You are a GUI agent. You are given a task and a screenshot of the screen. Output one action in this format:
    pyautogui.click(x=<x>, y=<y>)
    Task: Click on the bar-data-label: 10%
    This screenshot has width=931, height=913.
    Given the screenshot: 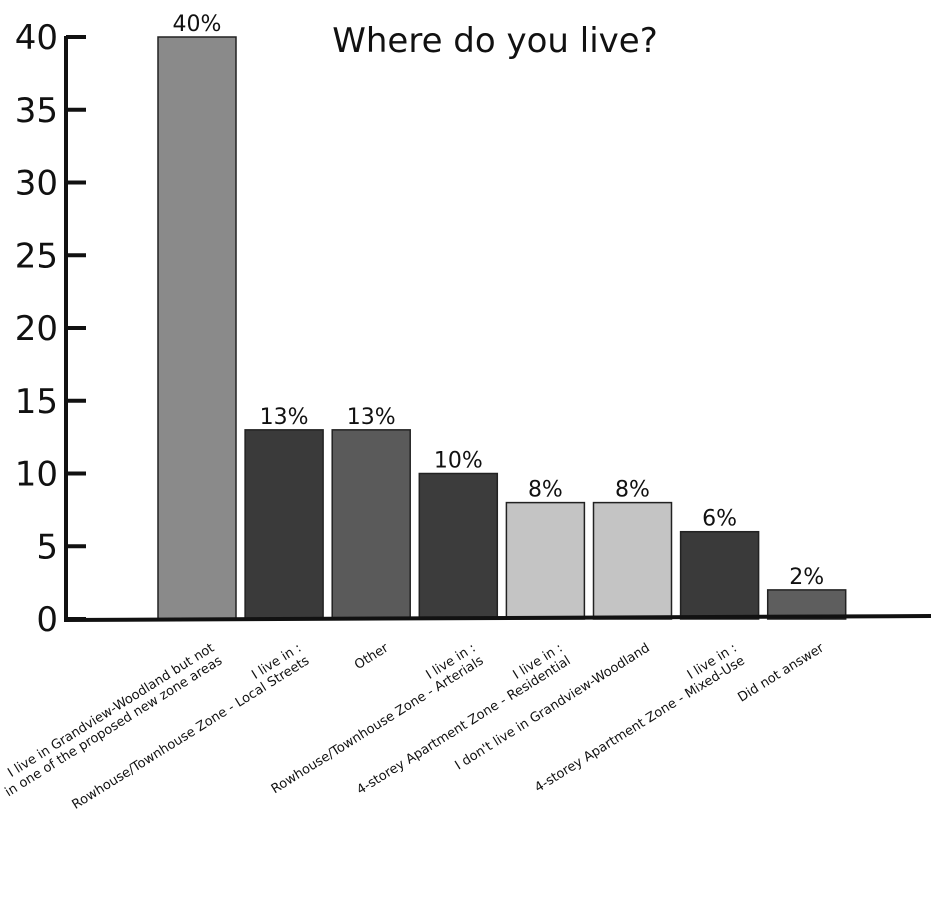 What is the action you would take?
    pyautogui.click(x=458, y=461)
    